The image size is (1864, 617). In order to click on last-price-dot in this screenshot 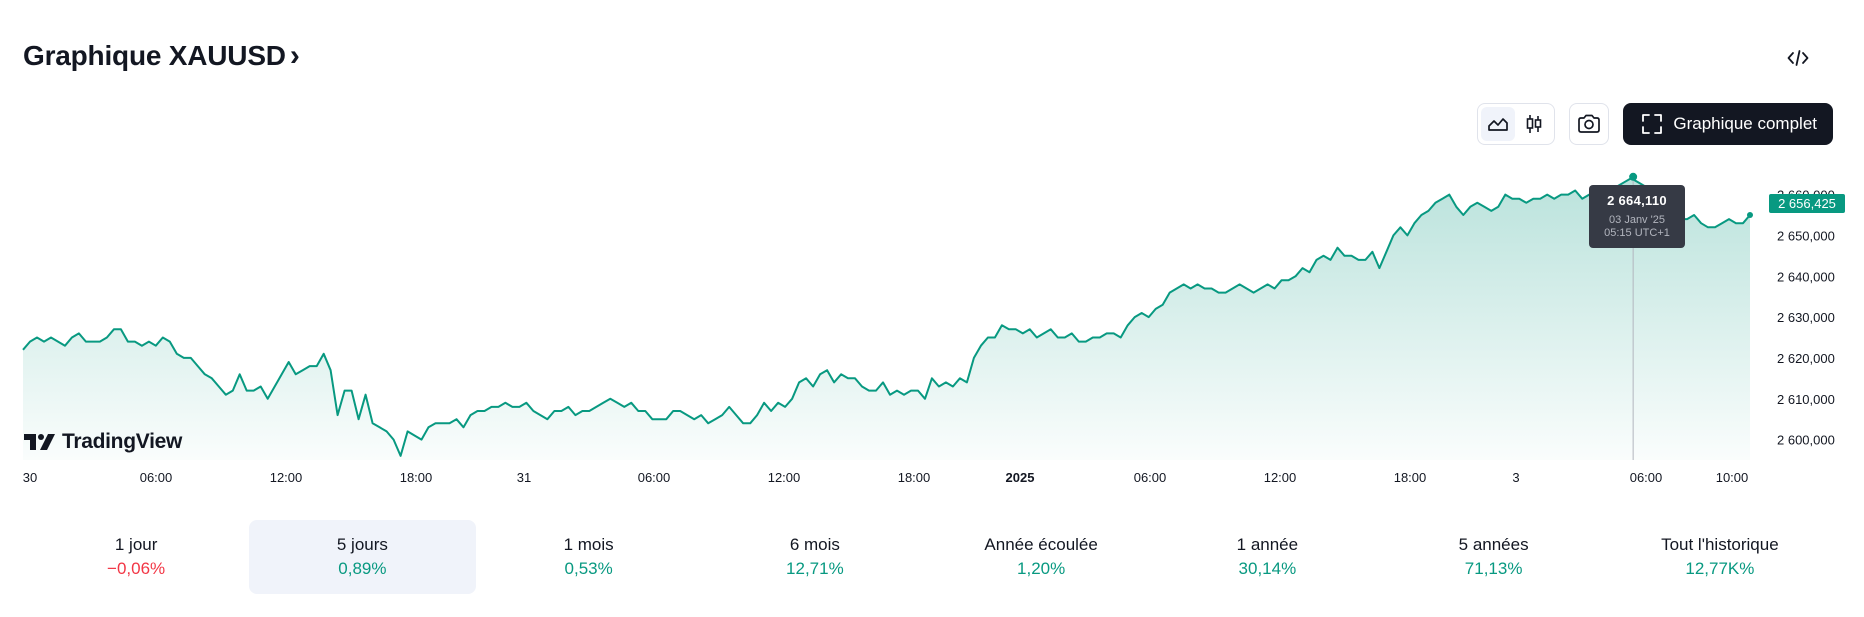, I will do `click(1750, 215)`.